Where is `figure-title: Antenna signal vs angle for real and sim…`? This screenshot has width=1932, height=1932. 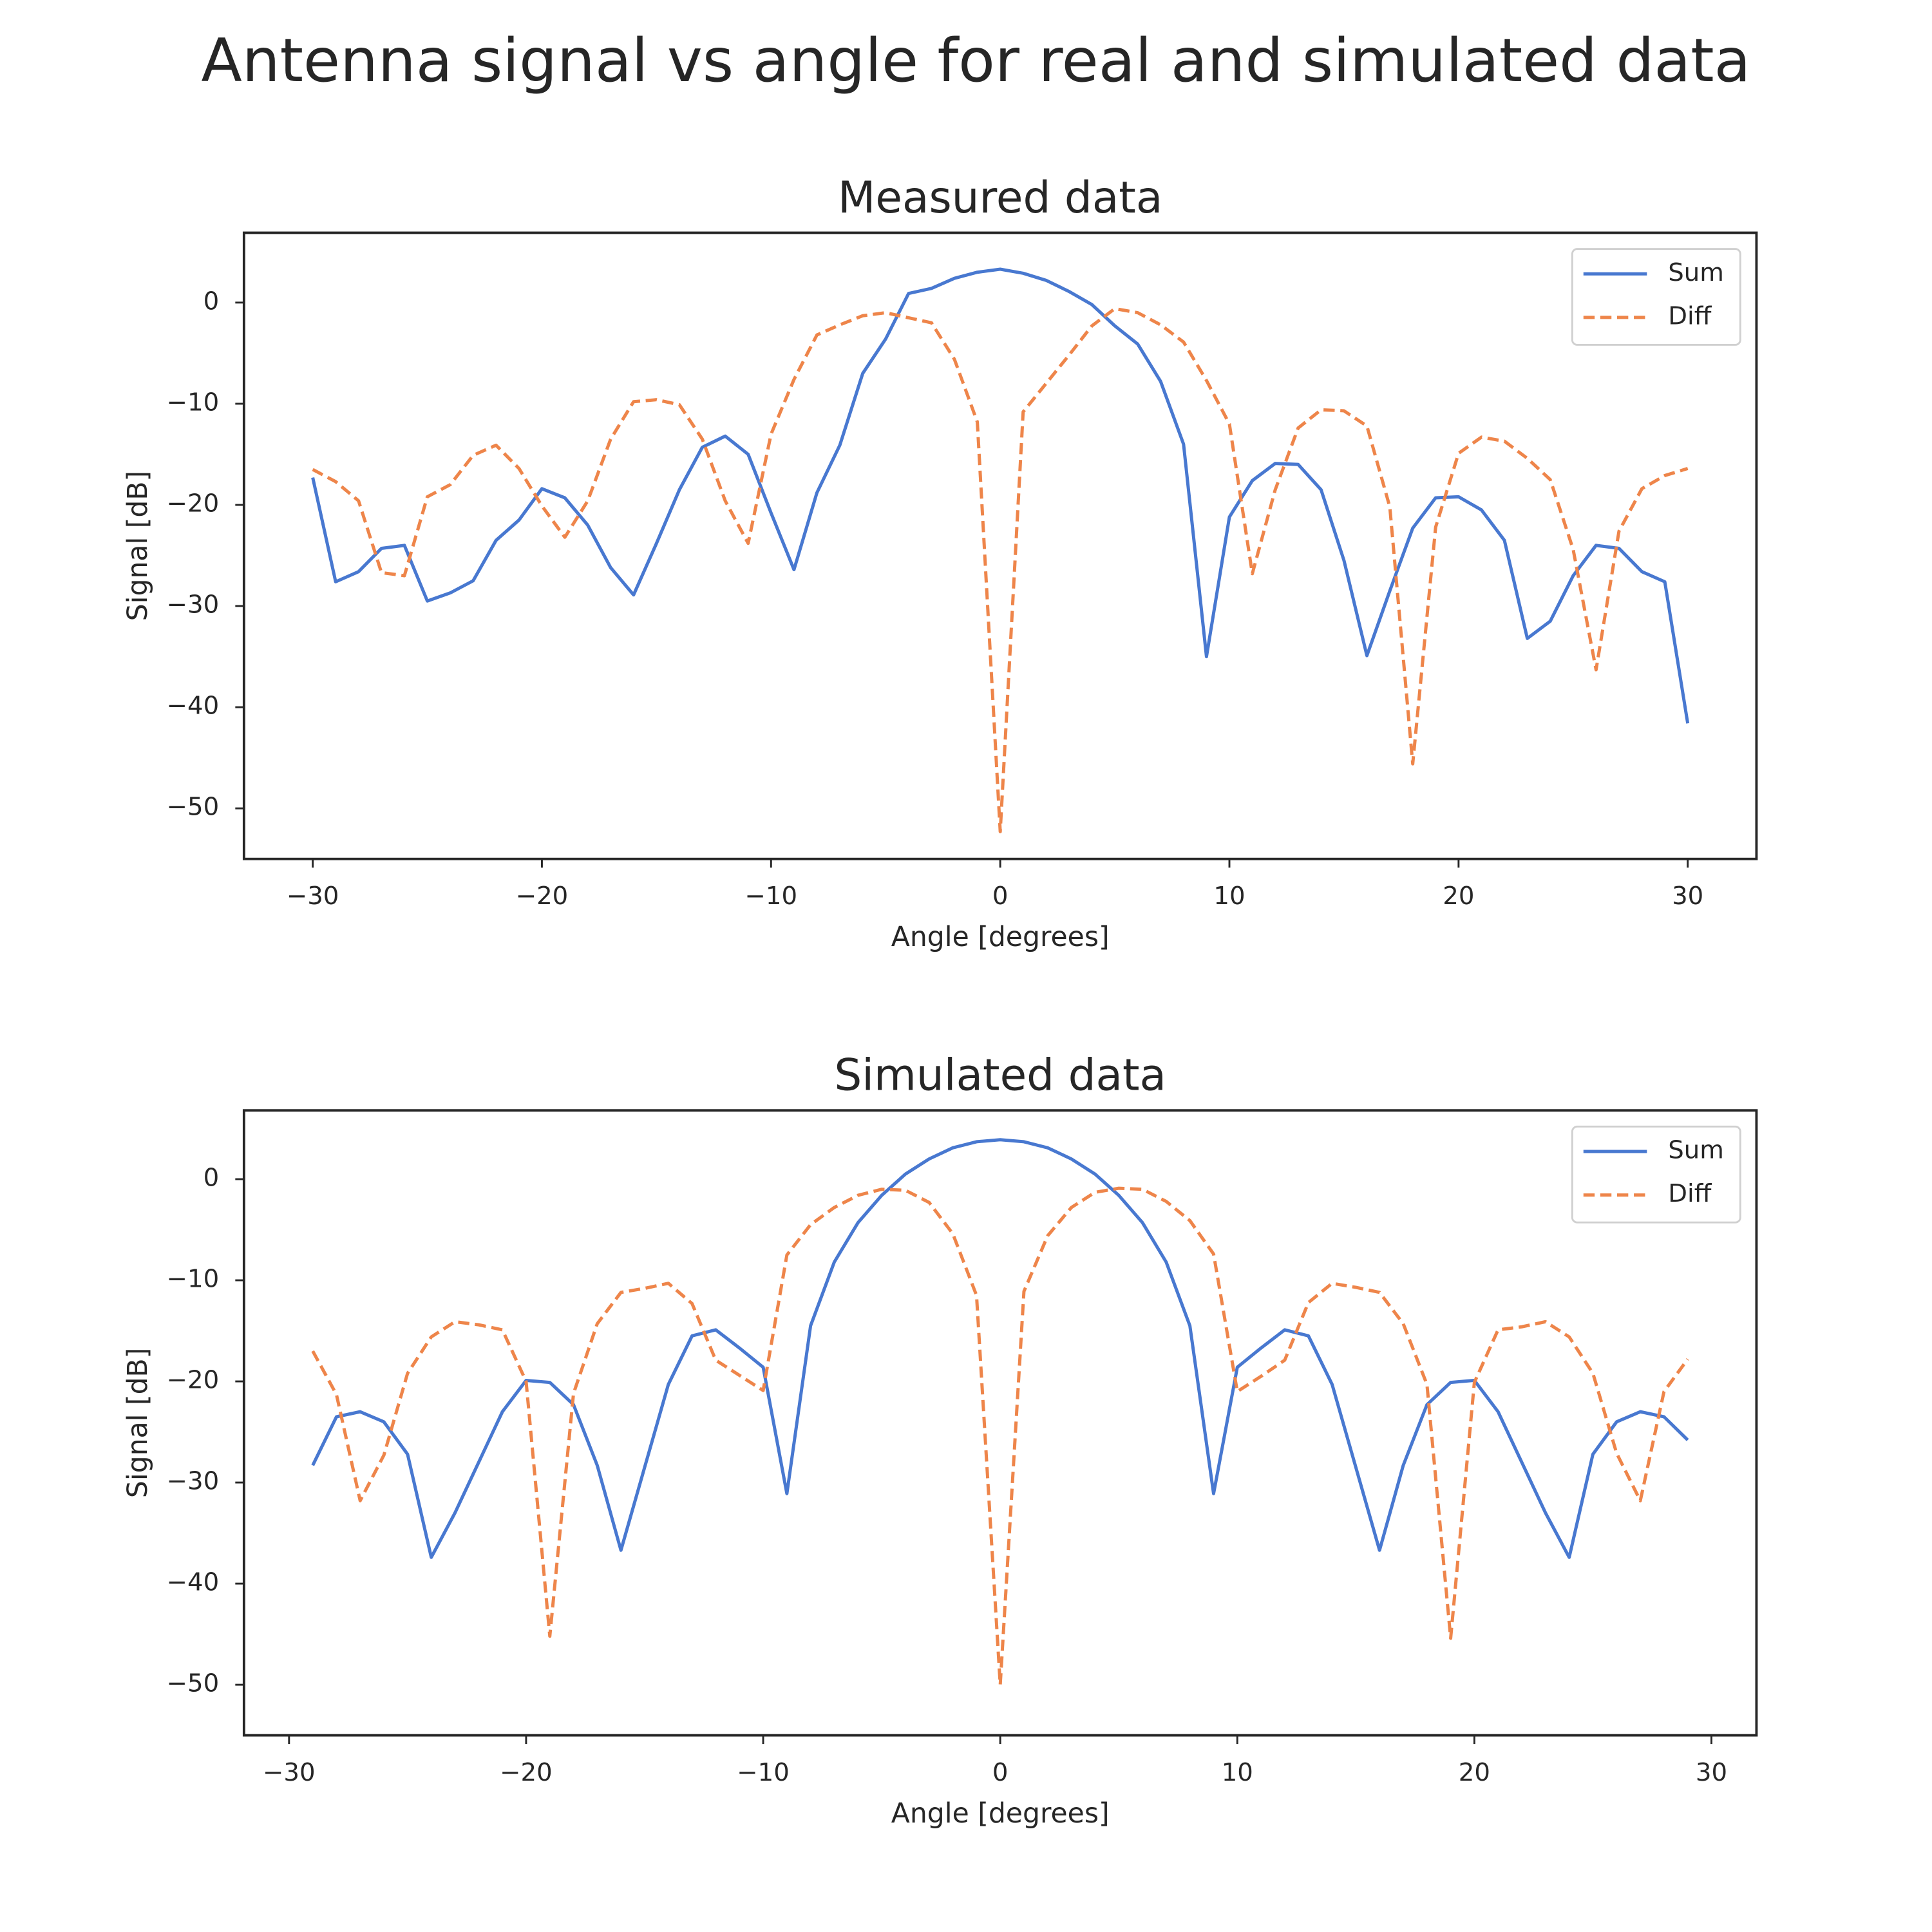
figure-title: Antenna signal vs angle for real and sim… is located at coordinates (975, 60).